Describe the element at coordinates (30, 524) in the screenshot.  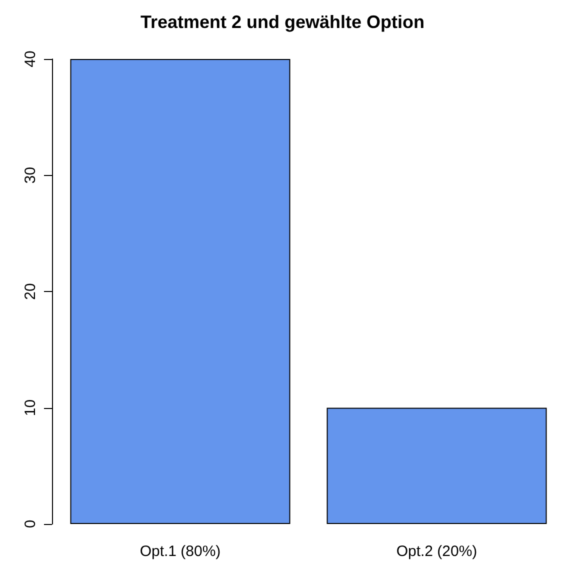
I see `y-tick-label: 0` at that location.